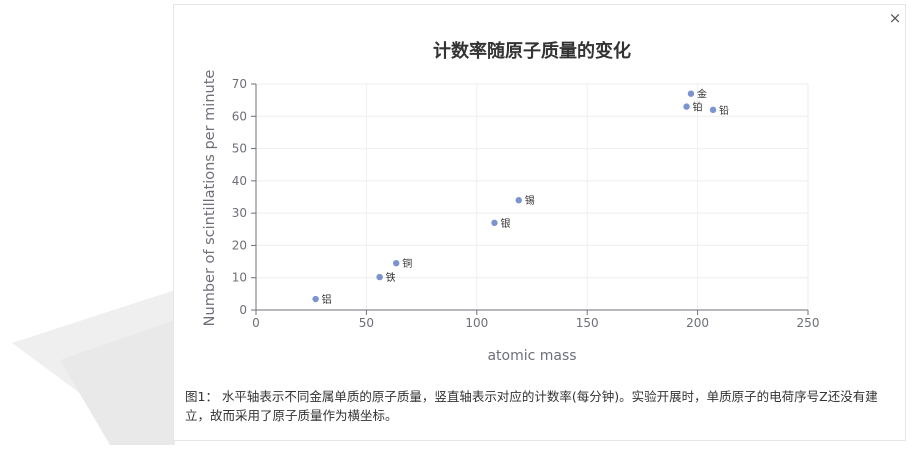 This screenshot has width=923, height=458. What do you see at coordinates (239, 116) in the screenshot?
I see `y-tick-label: 60` at bounding box center [239, 116].